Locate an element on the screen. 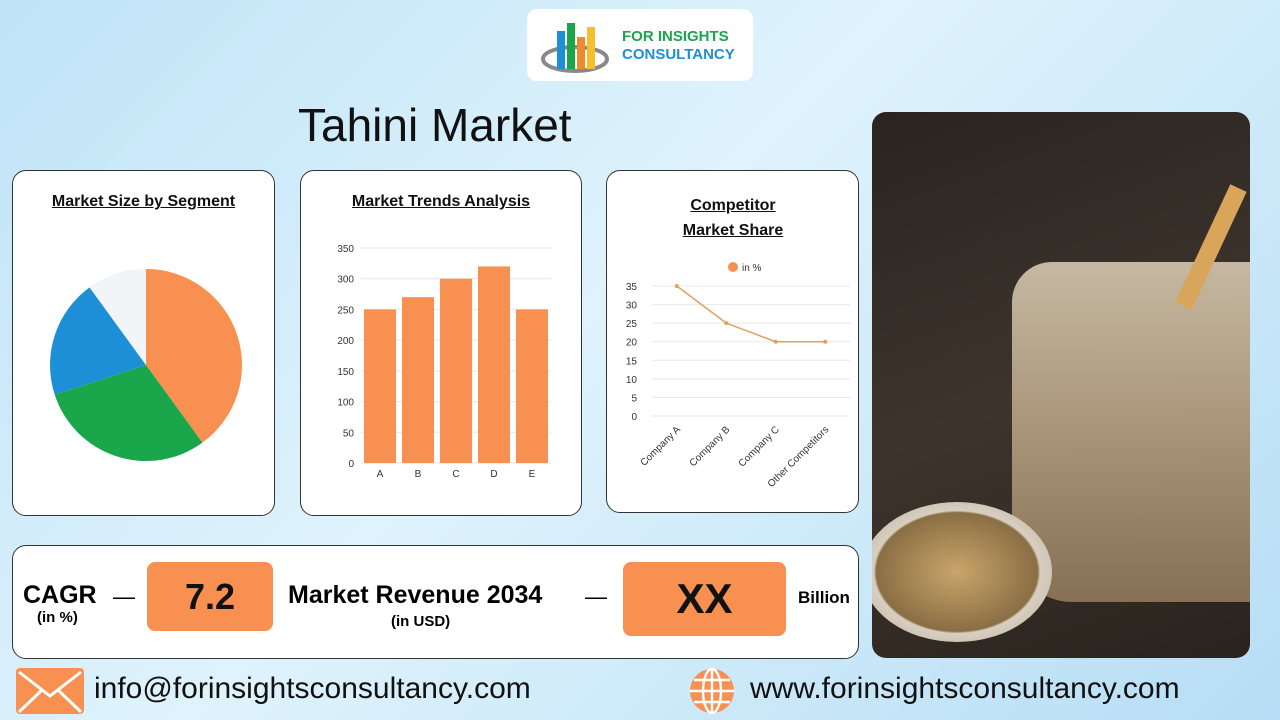 The height and width of the screenshot is (720, 1280). pie-card: Market Size by Segment is located at coordinates (143, 343).